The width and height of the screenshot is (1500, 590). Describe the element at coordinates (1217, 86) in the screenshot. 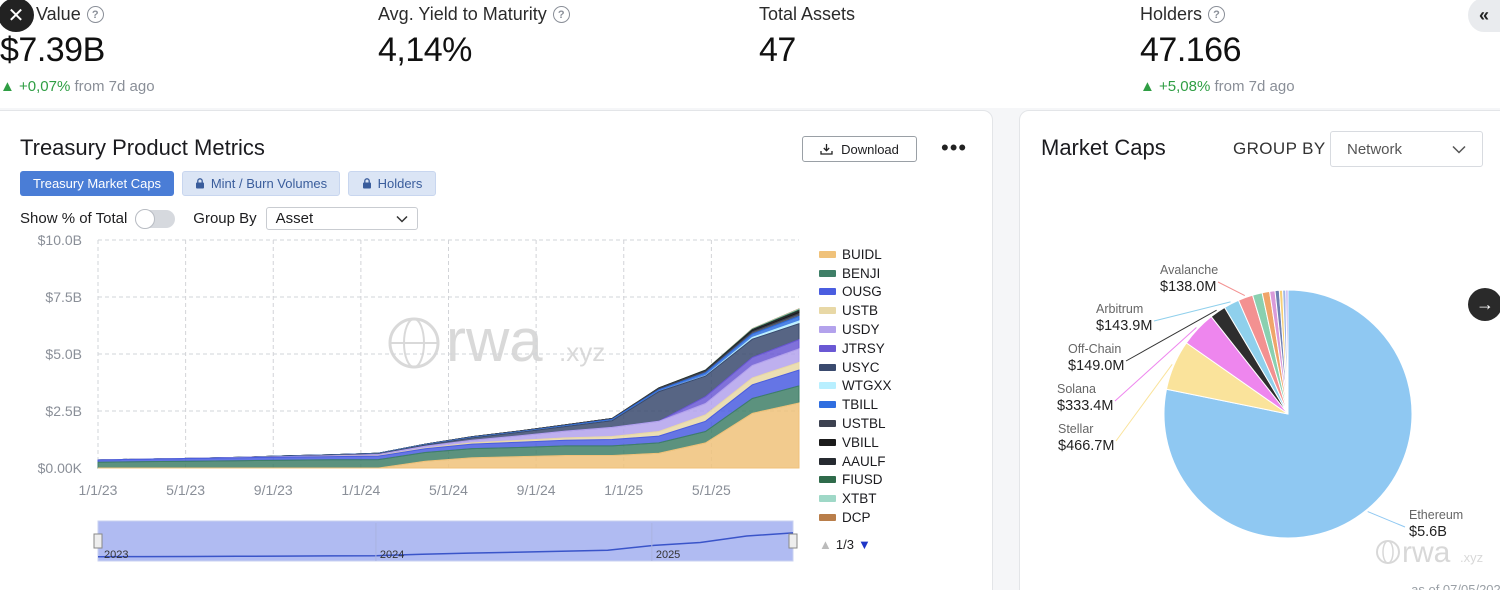

I see `stat-delta: ▲ +5,08% from 7d ago` at that location.